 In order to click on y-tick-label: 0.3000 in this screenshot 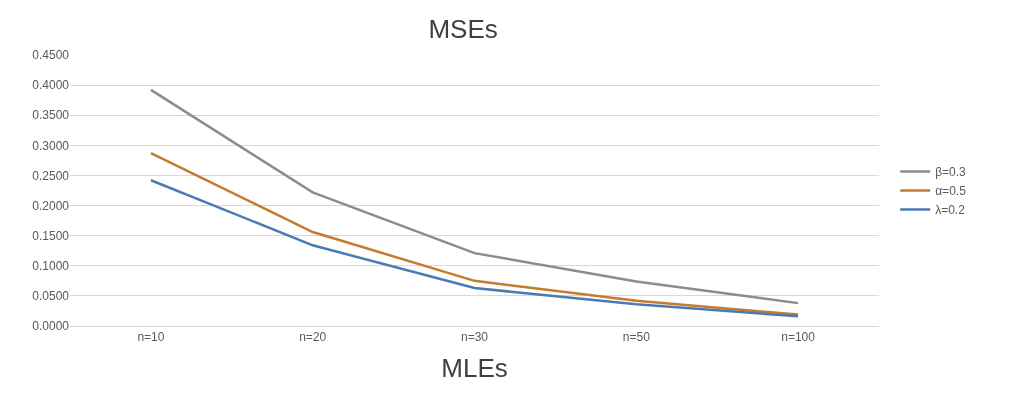, I will do `click(51, 145)`.